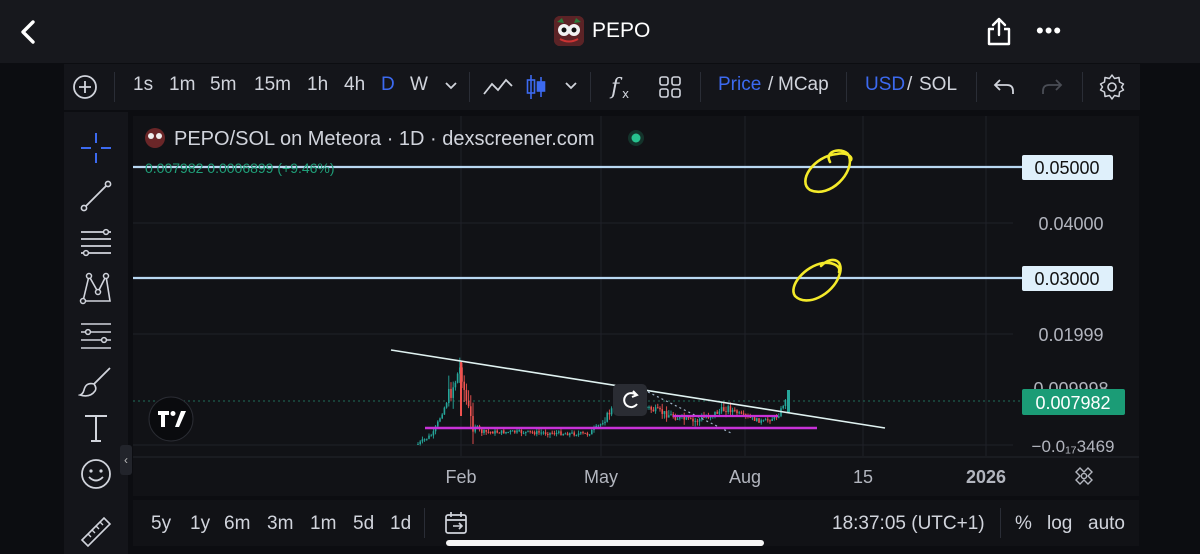 This screenshot has width=1200, height=554. What do you see at coordinates (96, 530) in the screenshot?
I see `ruler-measure-tool-icon` at bounding box center [96, 530].